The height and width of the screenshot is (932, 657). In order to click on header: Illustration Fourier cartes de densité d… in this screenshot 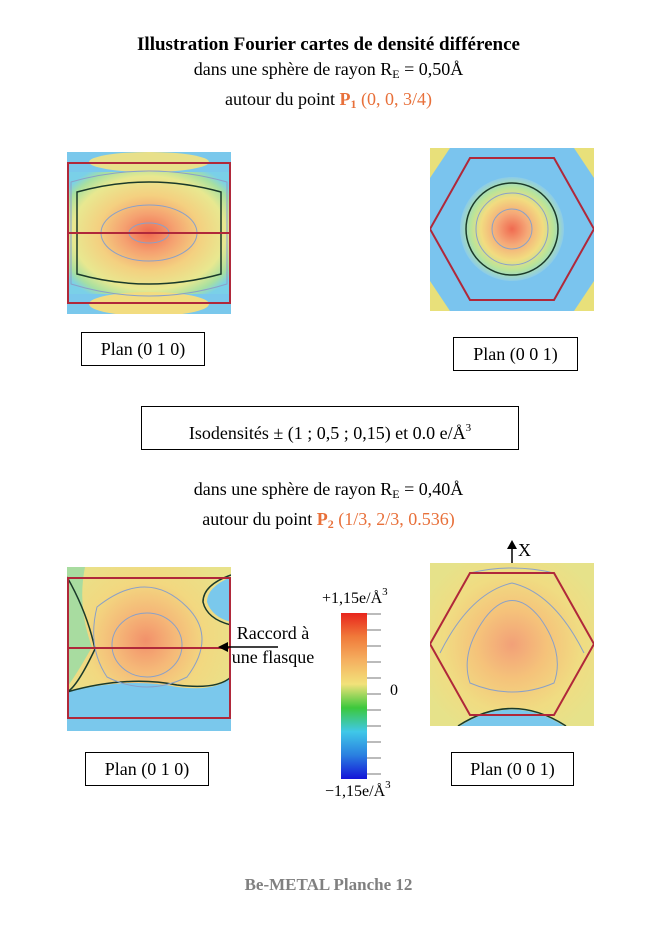, I will do `click(328, 75)`.